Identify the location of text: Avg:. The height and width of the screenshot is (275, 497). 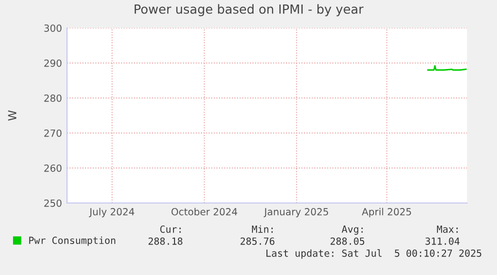
(352, 230).